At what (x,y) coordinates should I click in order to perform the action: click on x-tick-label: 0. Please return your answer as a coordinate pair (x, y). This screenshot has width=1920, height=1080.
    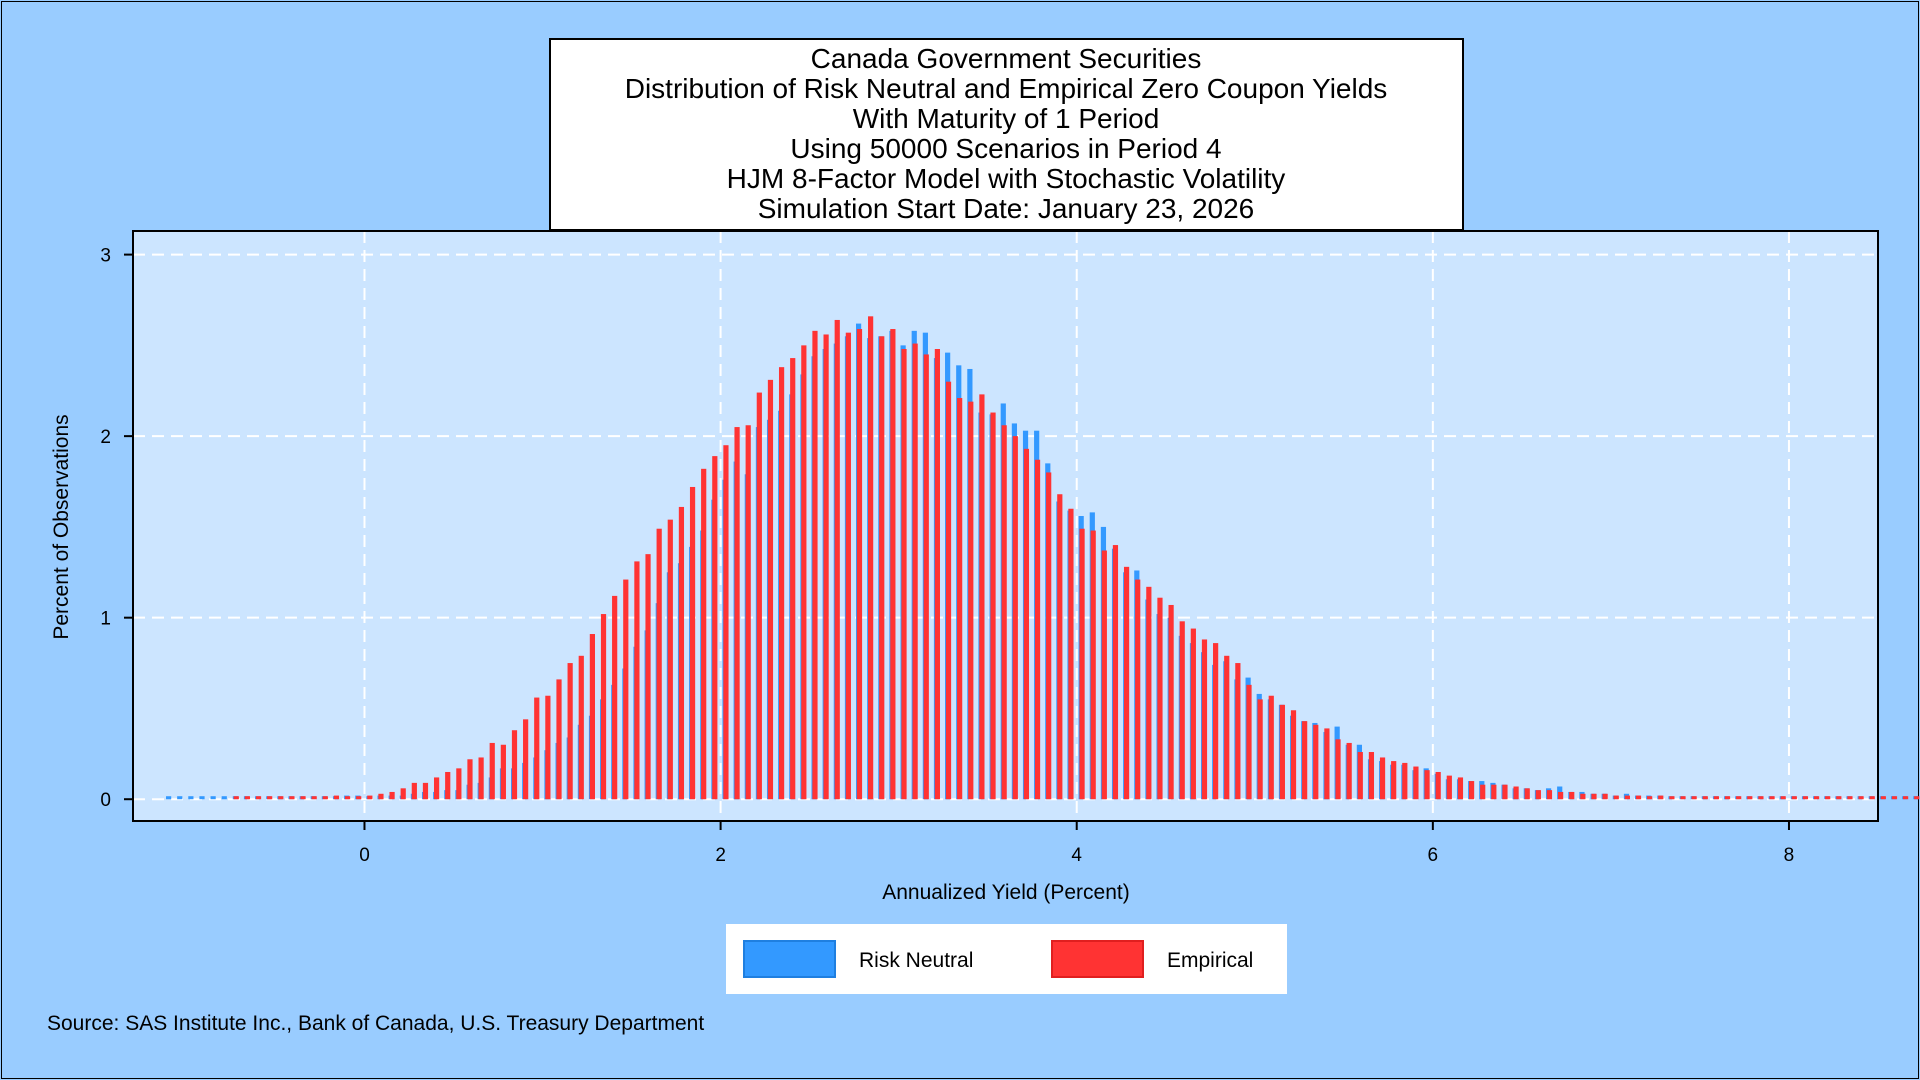
    Looking at the image, I should click on (364, 855).